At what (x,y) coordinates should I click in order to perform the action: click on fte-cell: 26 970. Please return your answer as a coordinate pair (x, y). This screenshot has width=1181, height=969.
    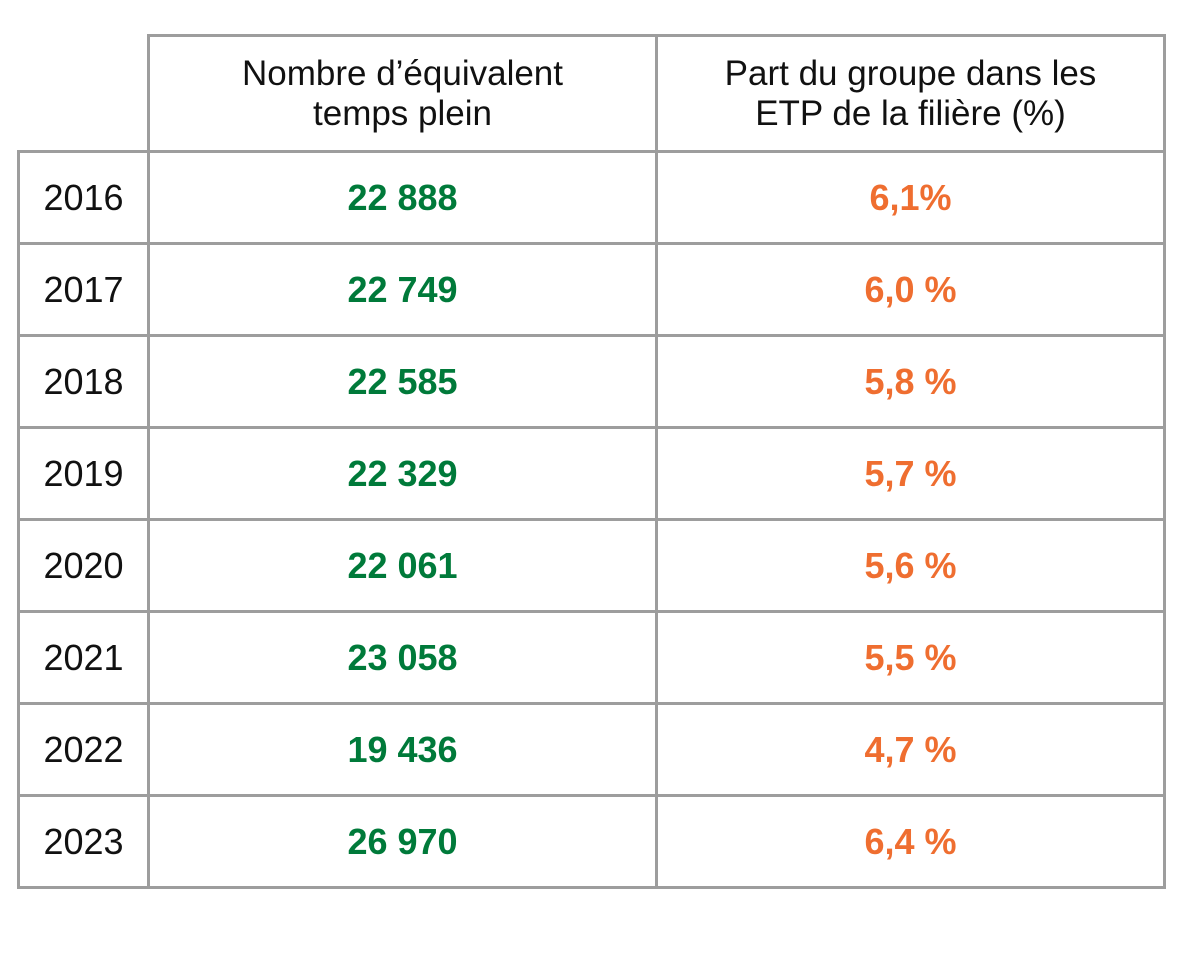
    Looking at the image, I should click on (402, 841).